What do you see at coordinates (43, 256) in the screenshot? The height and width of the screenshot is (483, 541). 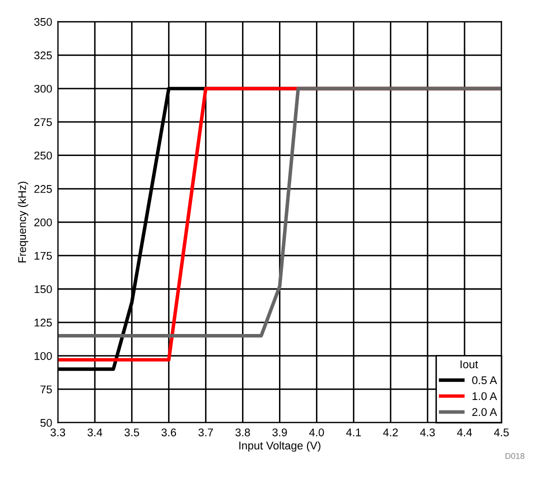 I see `y-tick-label: 175` at bounding box center [43, 256].